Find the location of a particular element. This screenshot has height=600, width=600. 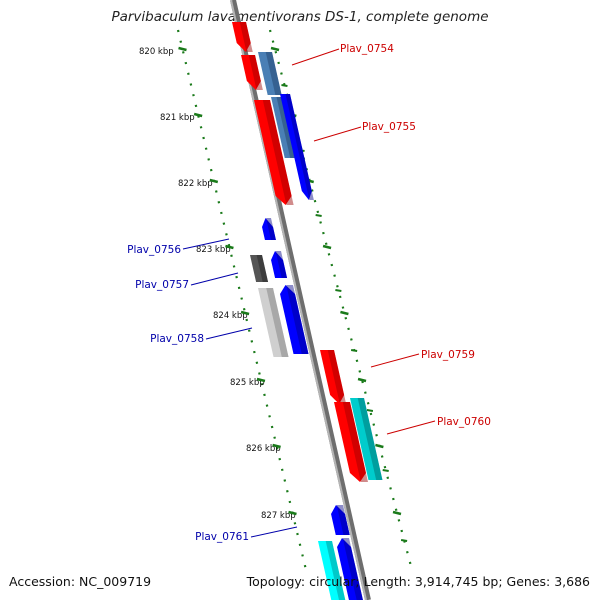

feature-blue-0757a is located at coordinates (279, 264).